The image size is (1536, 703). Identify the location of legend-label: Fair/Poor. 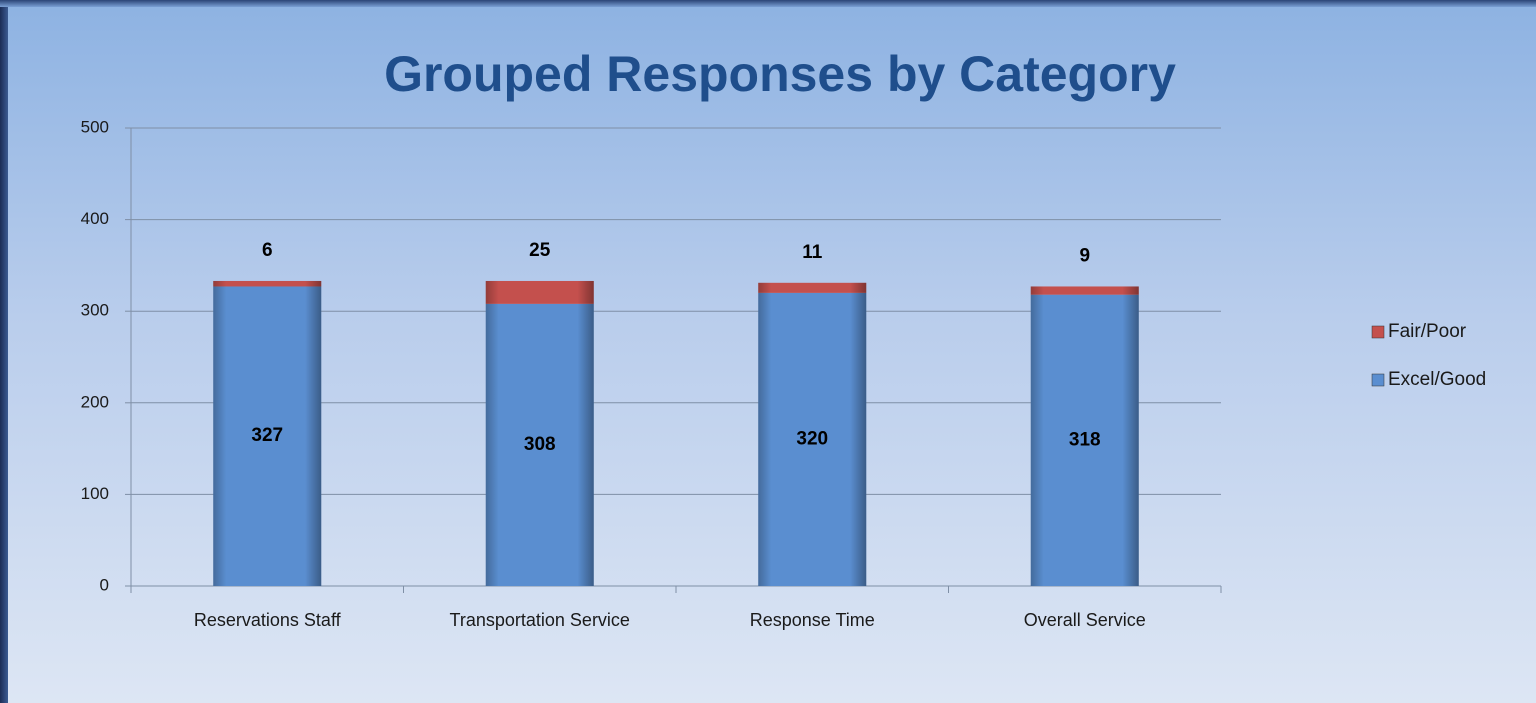
(1427, 331).